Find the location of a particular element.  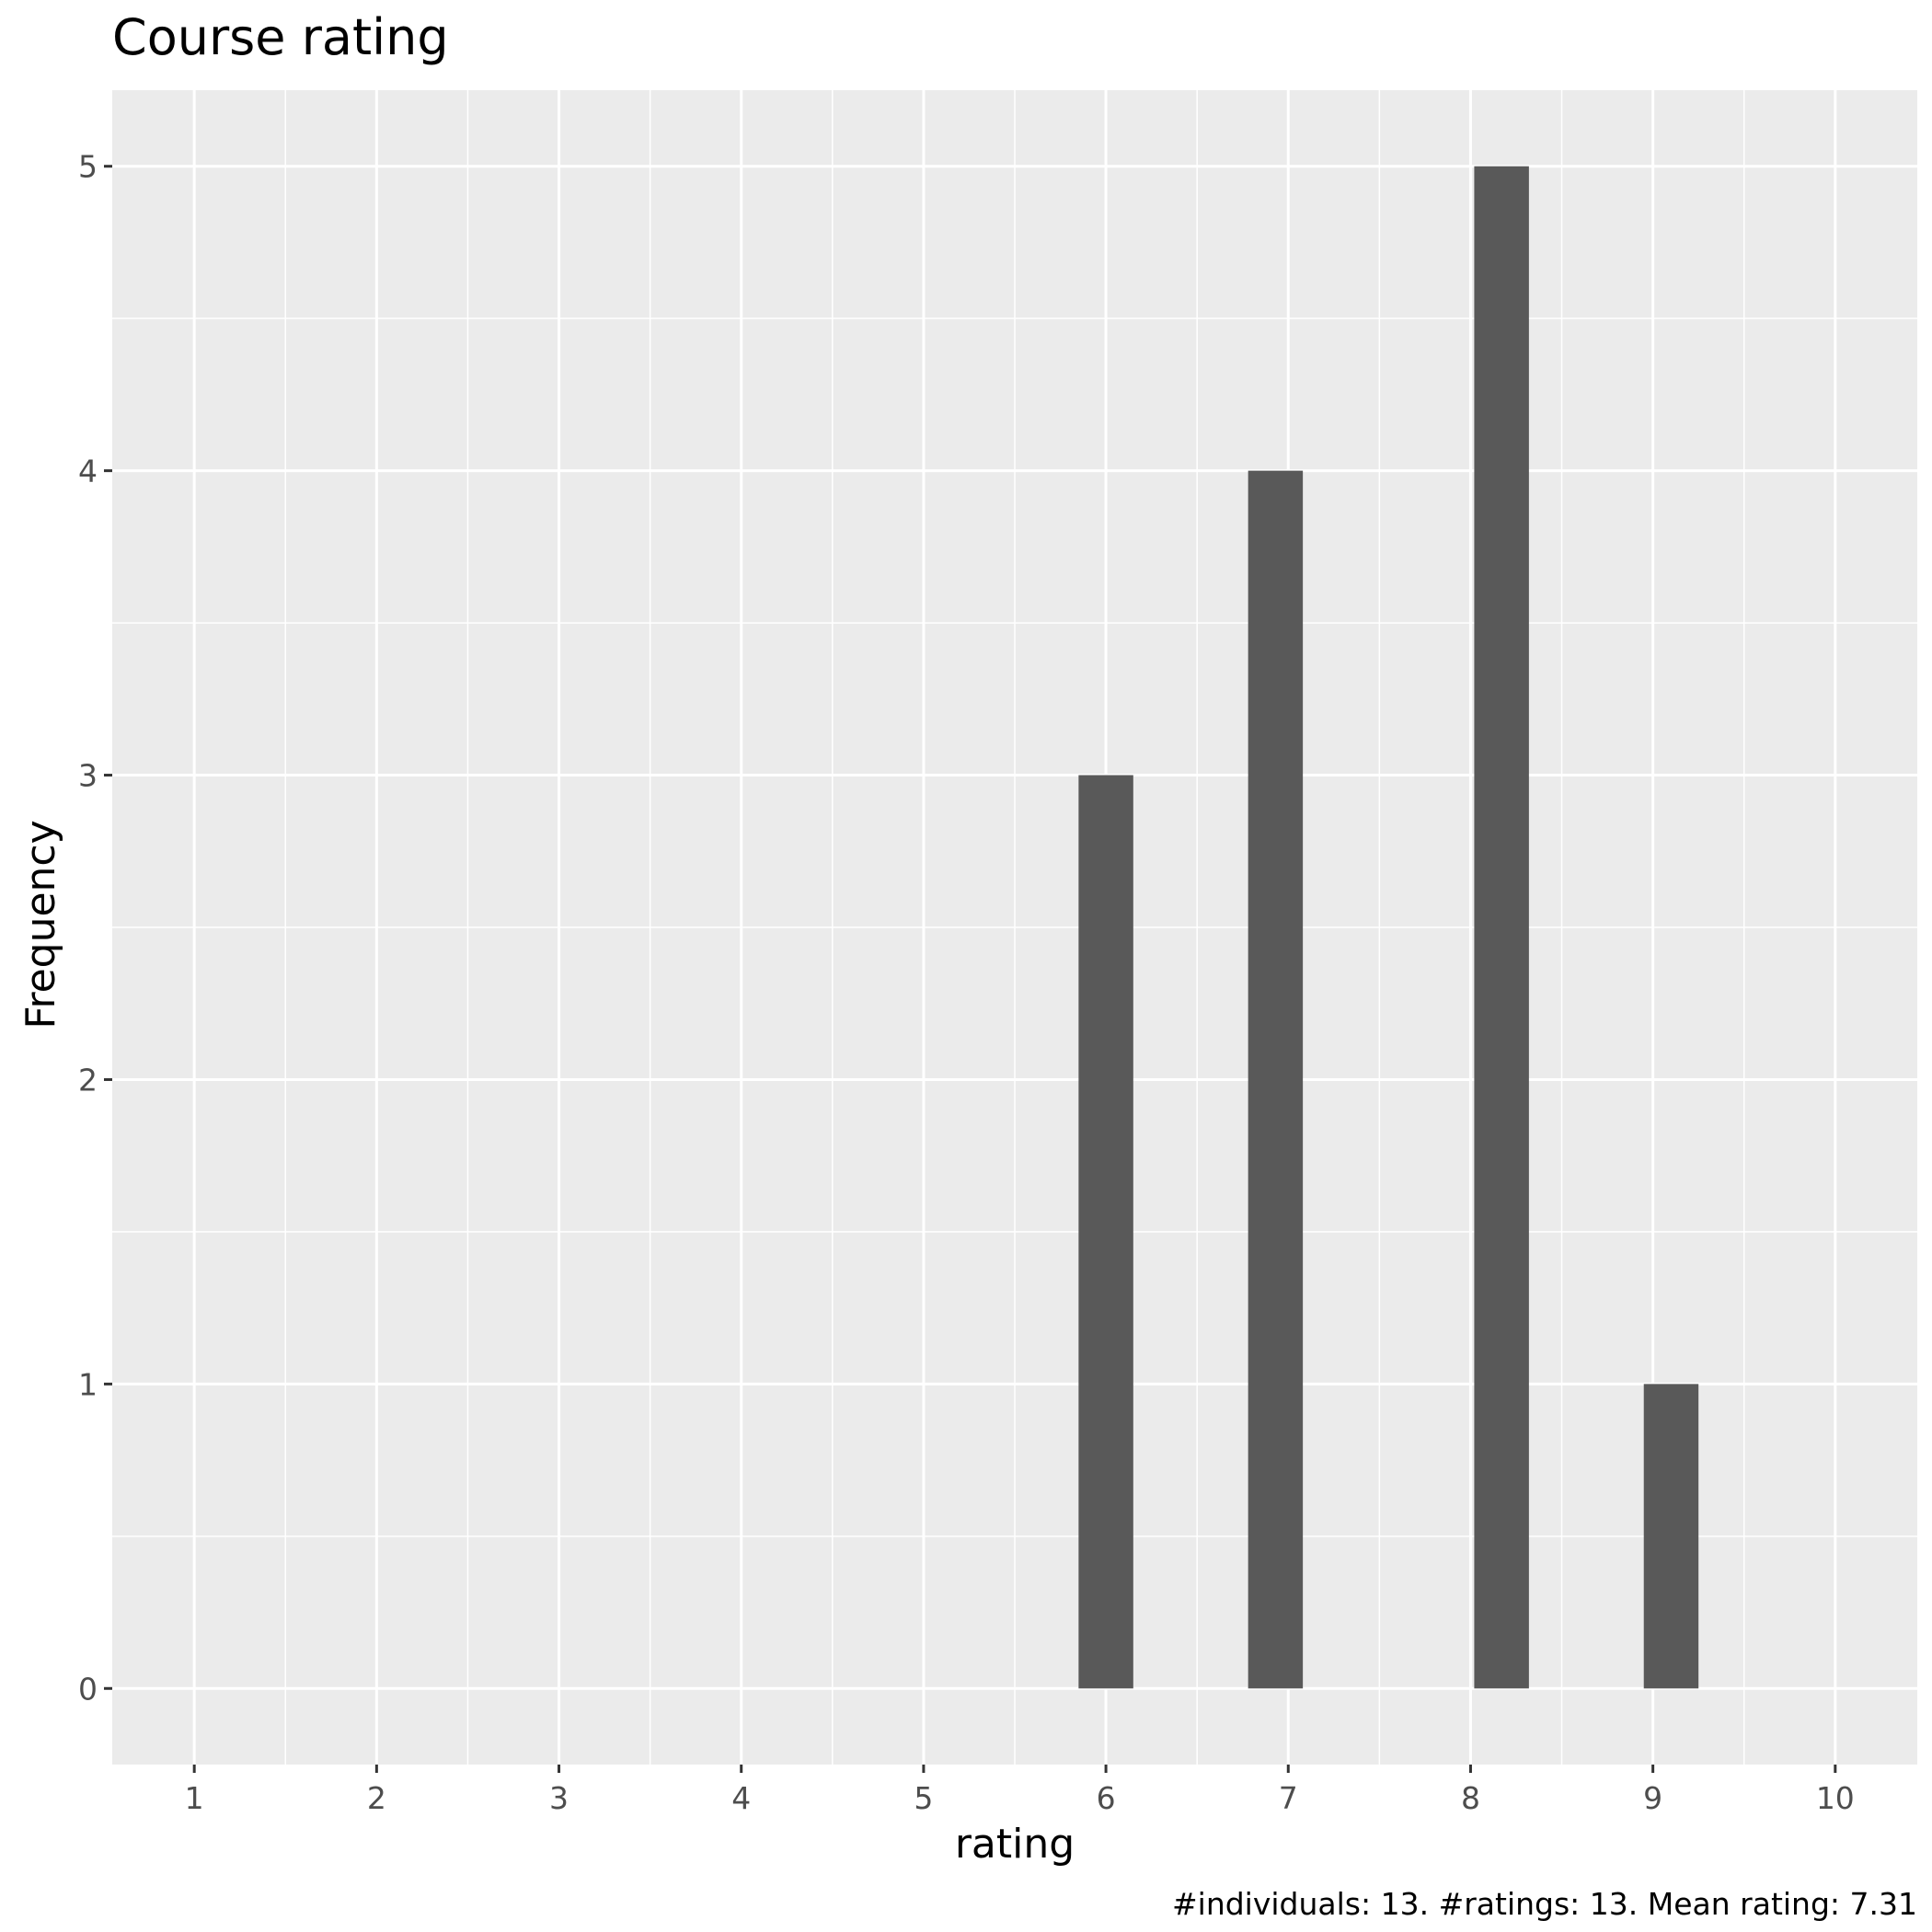

x-tick-label: 4 is located at coordinates (741, 1798).